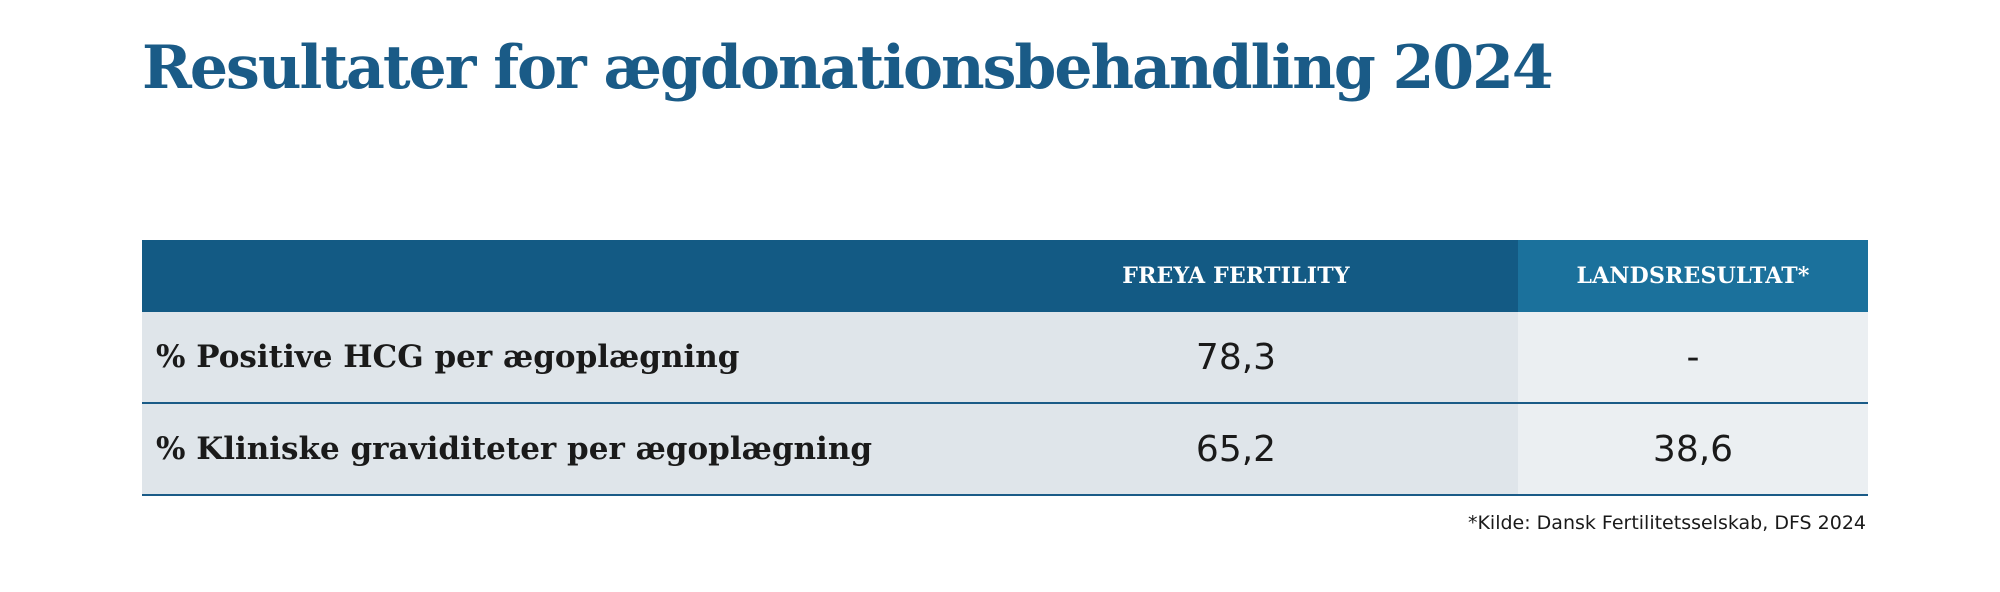 This screenshot has height=592, width=2000. I want to click on freya-value: 65,2, so click(1236, 449).